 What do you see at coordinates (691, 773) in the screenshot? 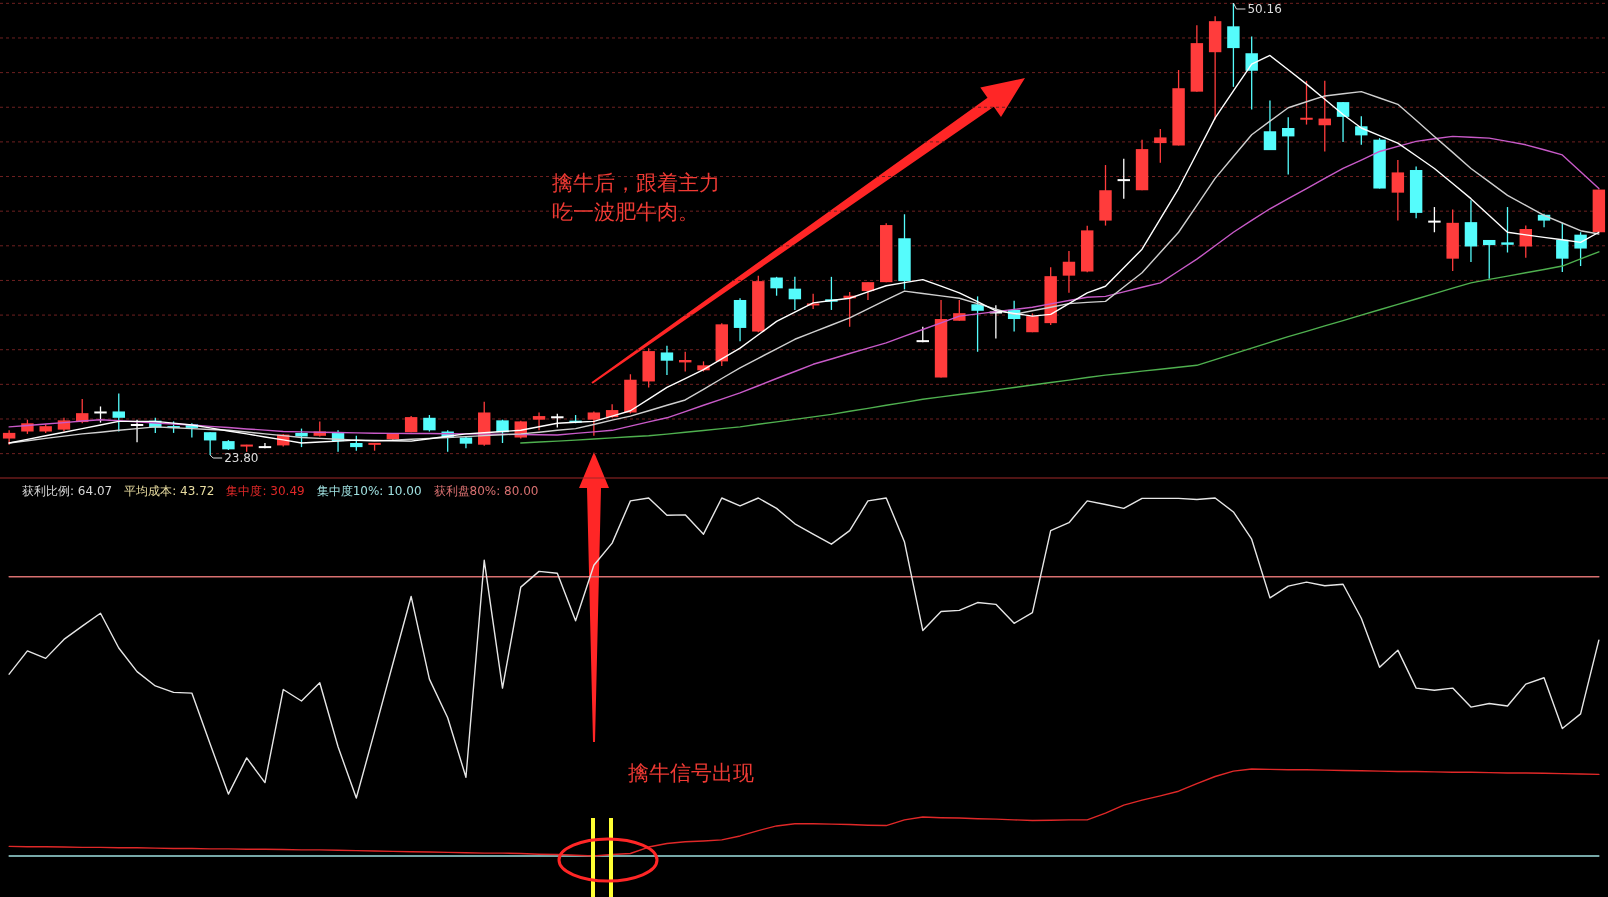
I see `annotation: 擒牛信号出现` at bounding box center [691, 773].